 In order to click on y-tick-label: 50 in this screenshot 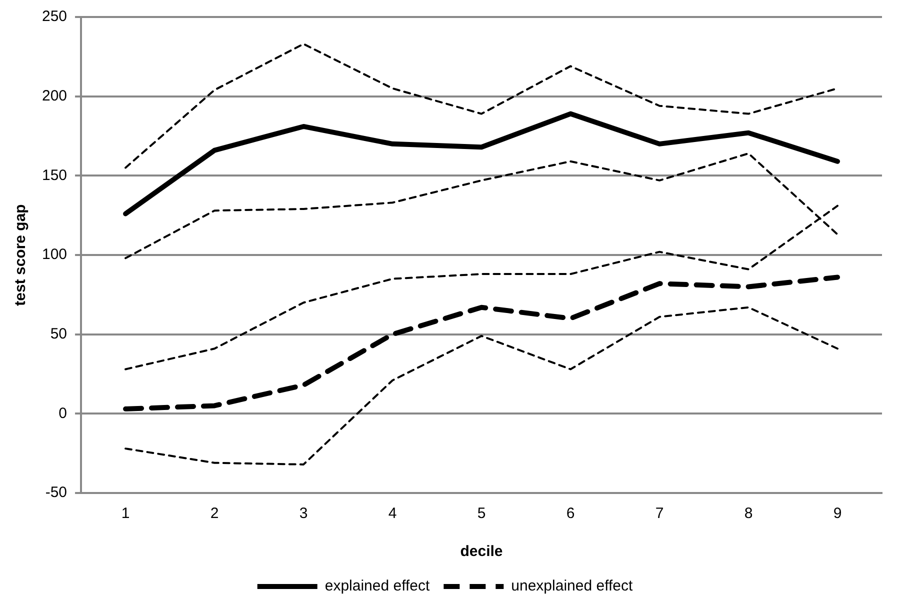, I will do `click(59, 333)`.